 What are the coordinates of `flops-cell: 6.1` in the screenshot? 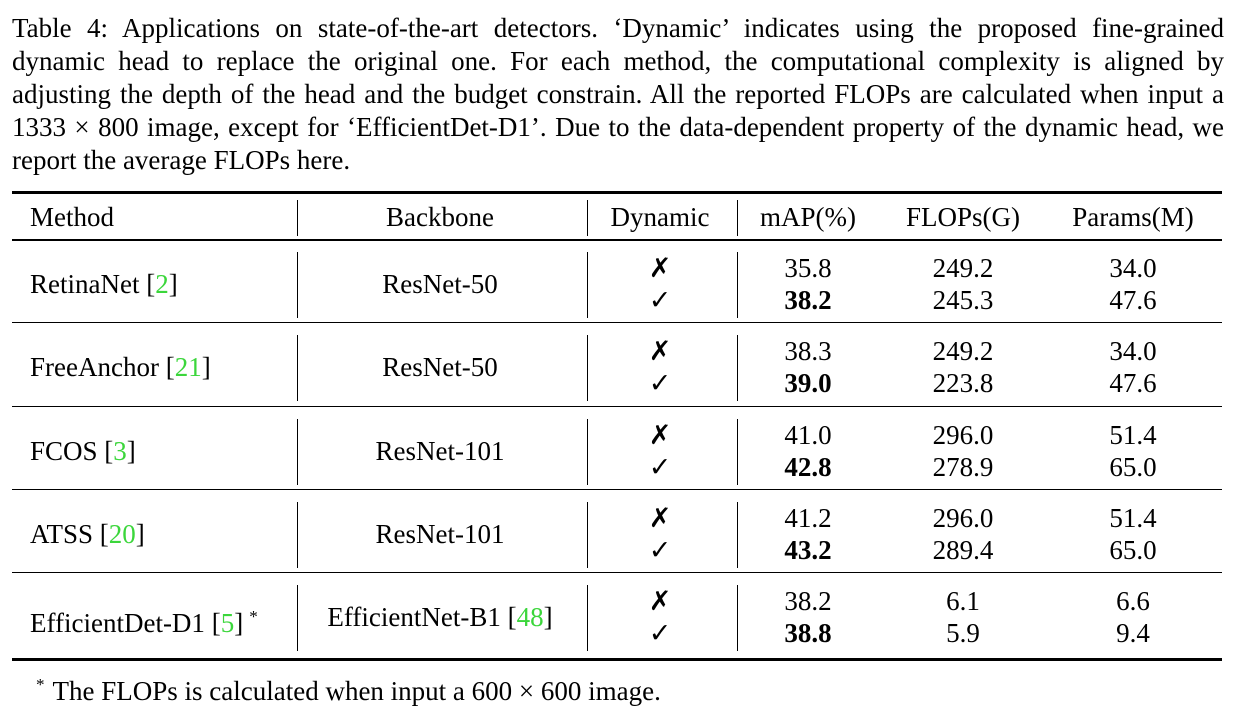 It's located at (963, 601).